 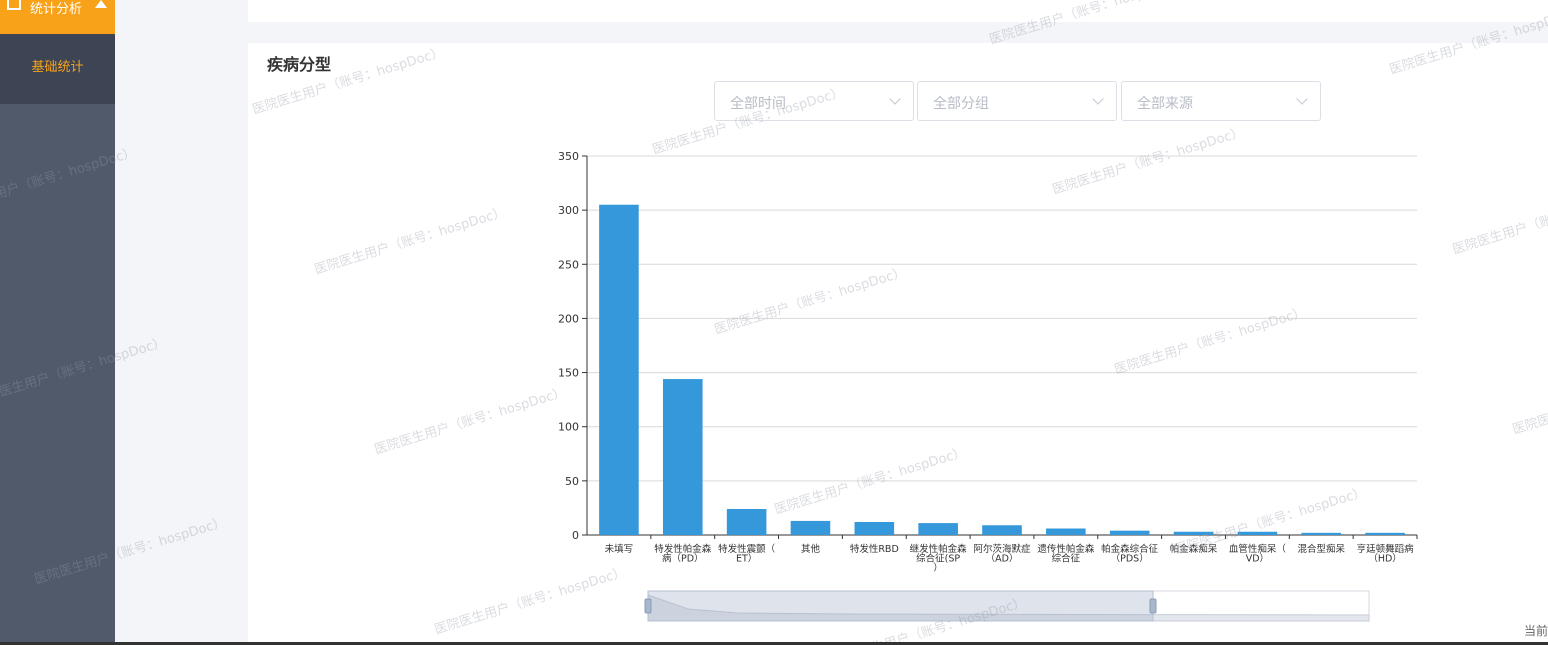 I want to click on source-select-placeholder: 全部来源, so click(x=1165, y=104).